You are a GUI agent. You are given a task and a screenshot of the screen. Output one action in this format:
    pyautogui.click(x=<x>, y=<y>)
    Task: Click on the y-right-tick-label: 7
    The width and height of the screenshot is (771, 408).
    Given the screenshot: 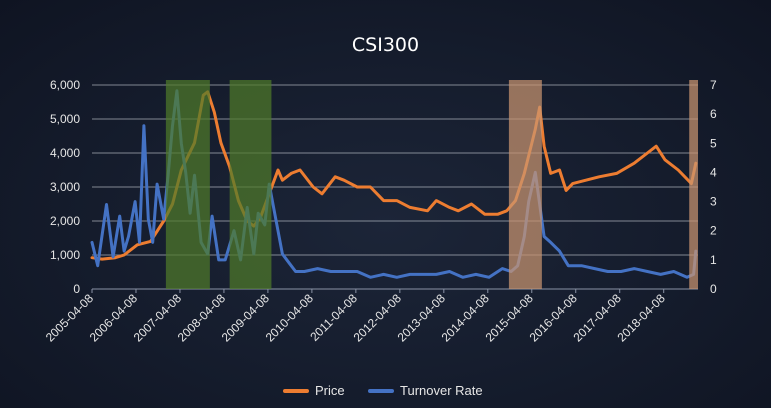 What is the action you would take?
    pyautogui.click(x=713, y=85)
    